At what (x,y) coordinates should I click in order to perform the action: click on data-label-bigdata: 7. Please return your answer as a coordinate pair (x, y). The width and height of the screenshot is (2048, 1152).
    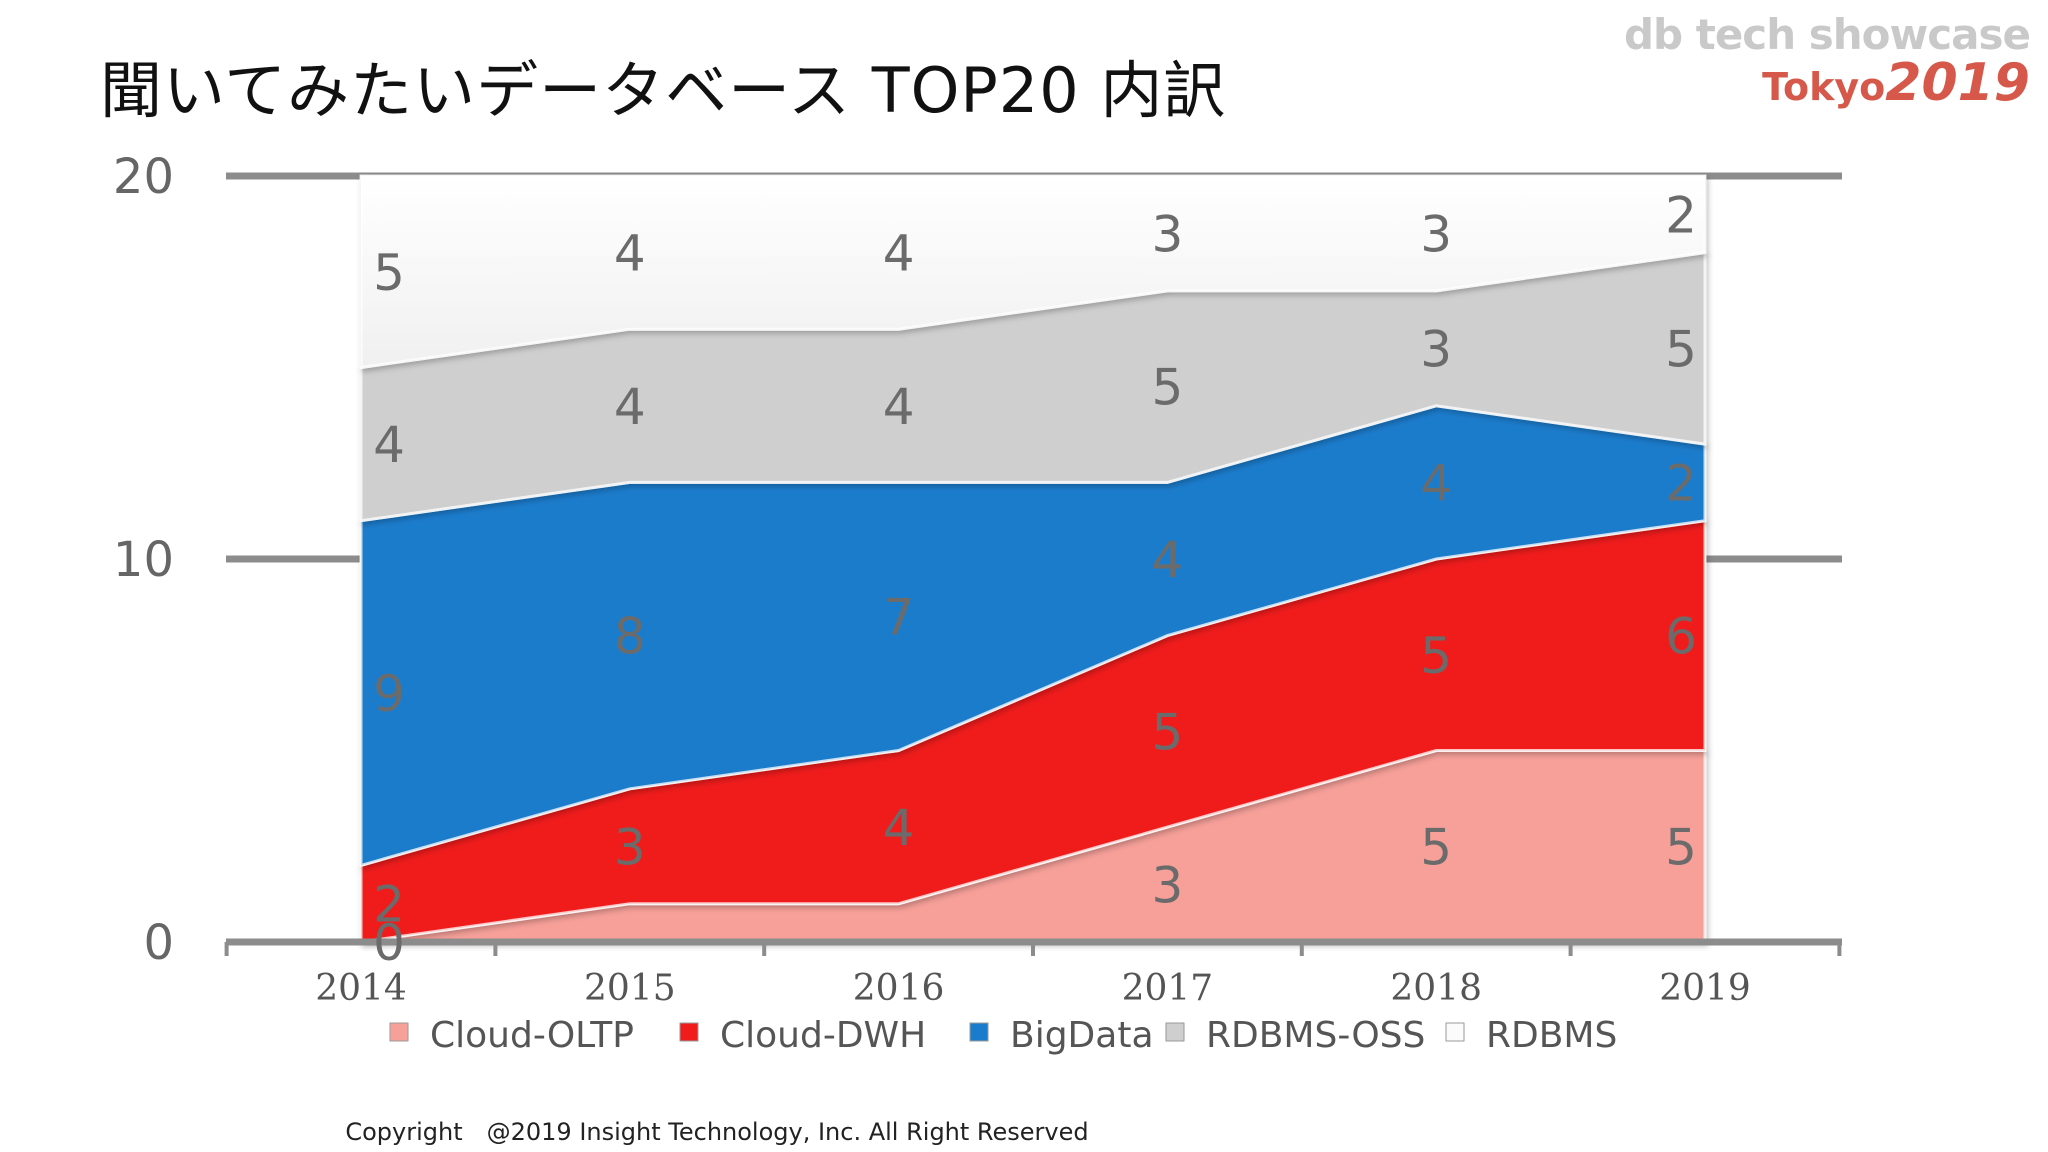
    Looking at the image, I should click on (899, 617).